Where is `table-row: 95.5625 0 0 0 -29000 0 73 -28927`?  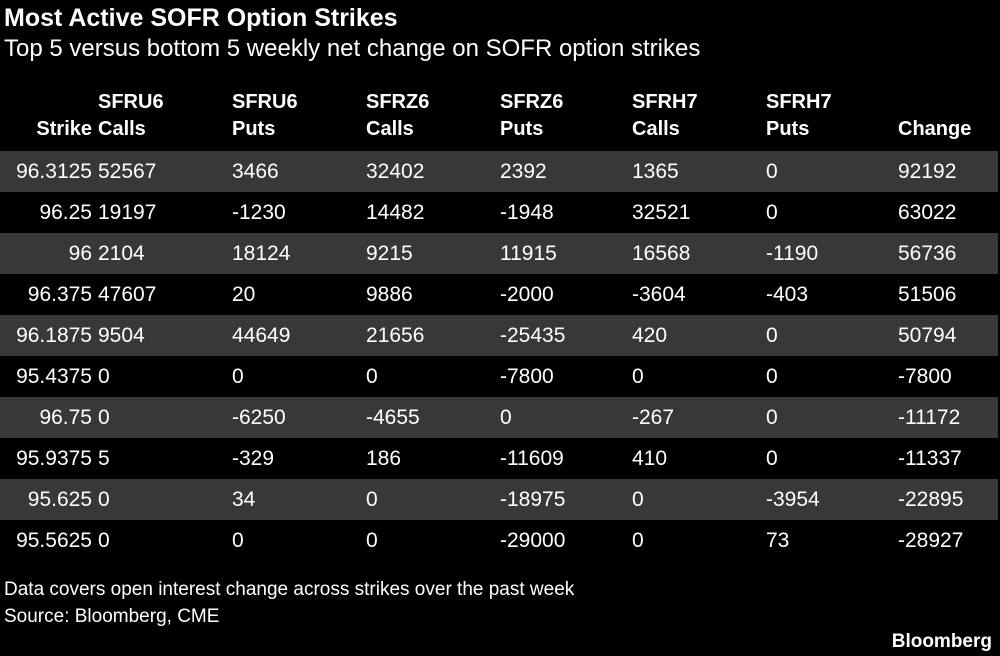
table-row: 95.5625 0 0 0 -29000 0 73 -28927 is located at coordinates (499, 540).